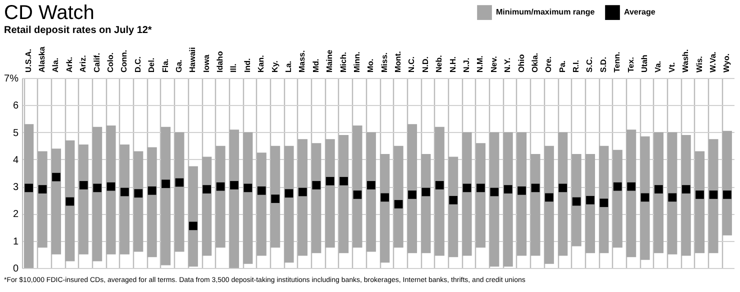 This screenshot has width=740, height=292. What do you see at coordinates (288, 66) in the screenshot?
I see `x-tick-label: La.` at bounding box center [288, 66].